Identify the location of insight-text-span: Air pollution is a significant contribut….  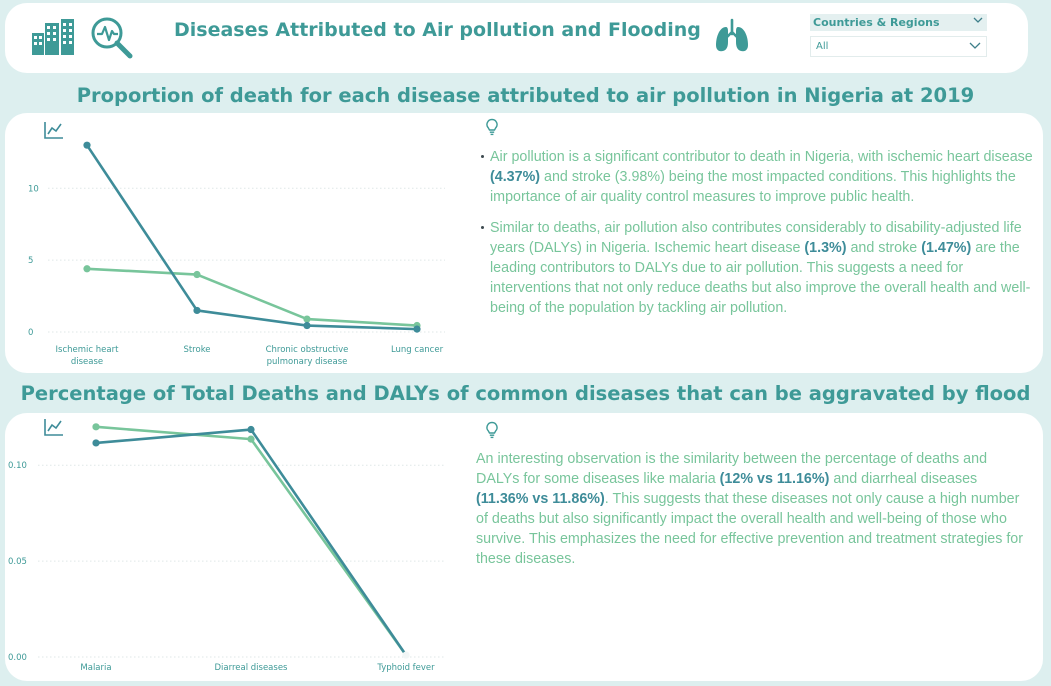
(761, 157).